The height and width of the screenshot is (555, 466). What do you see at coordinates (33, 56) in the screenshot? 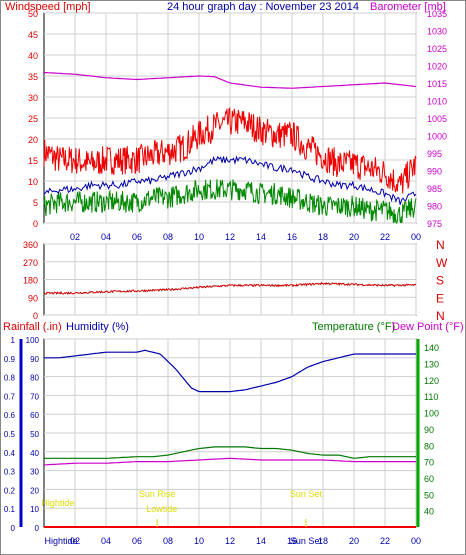
I see `windspeed-tick-label: 40` at bounding box center [33, 56].